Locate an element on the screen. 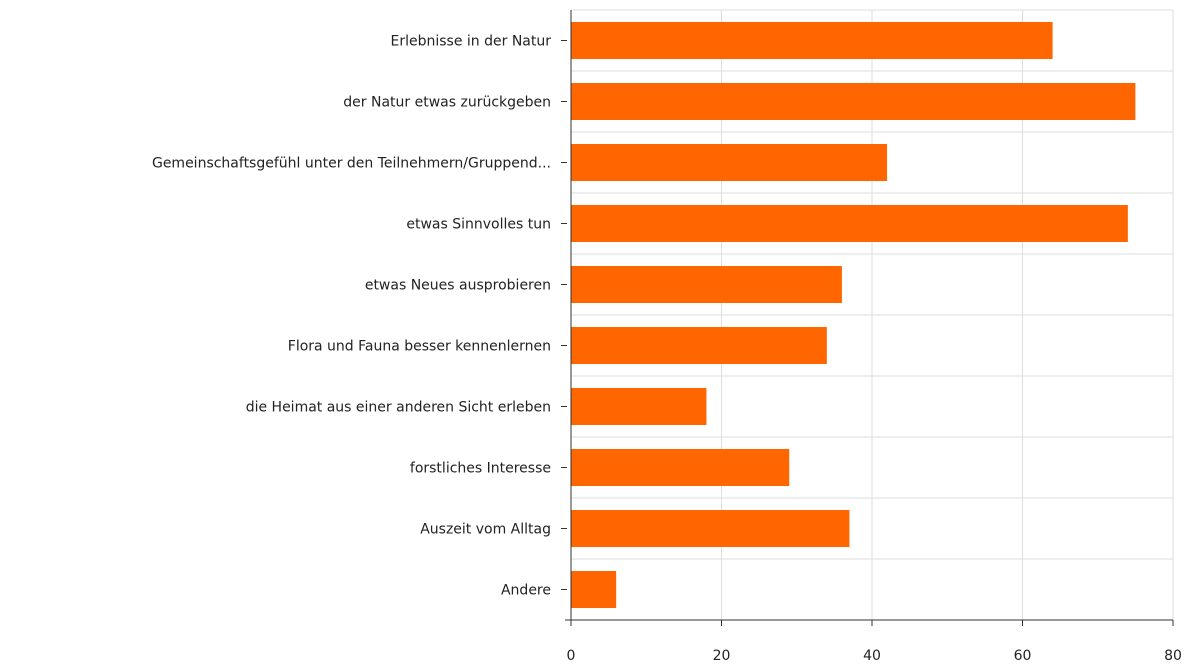 The width and height of the screenshot is (1201, 666). category-label: Flora und Fauna besser kennenlernen is located at coordinates (419, 347).